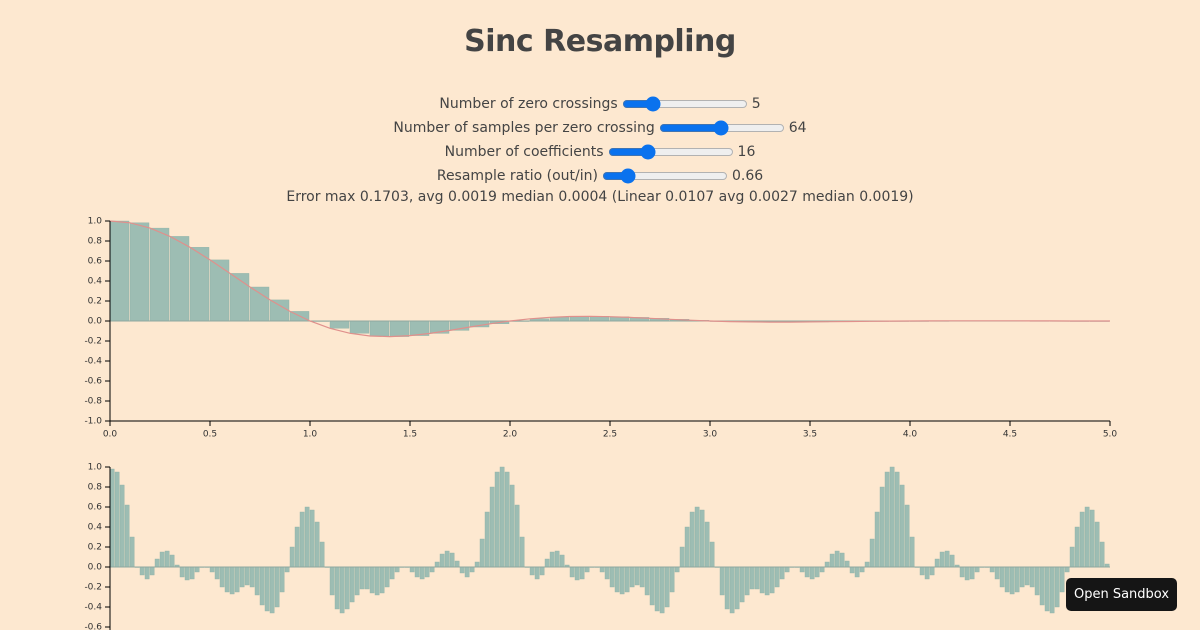  I want to click on y-tick-label: -0.2, so click(93, 588).